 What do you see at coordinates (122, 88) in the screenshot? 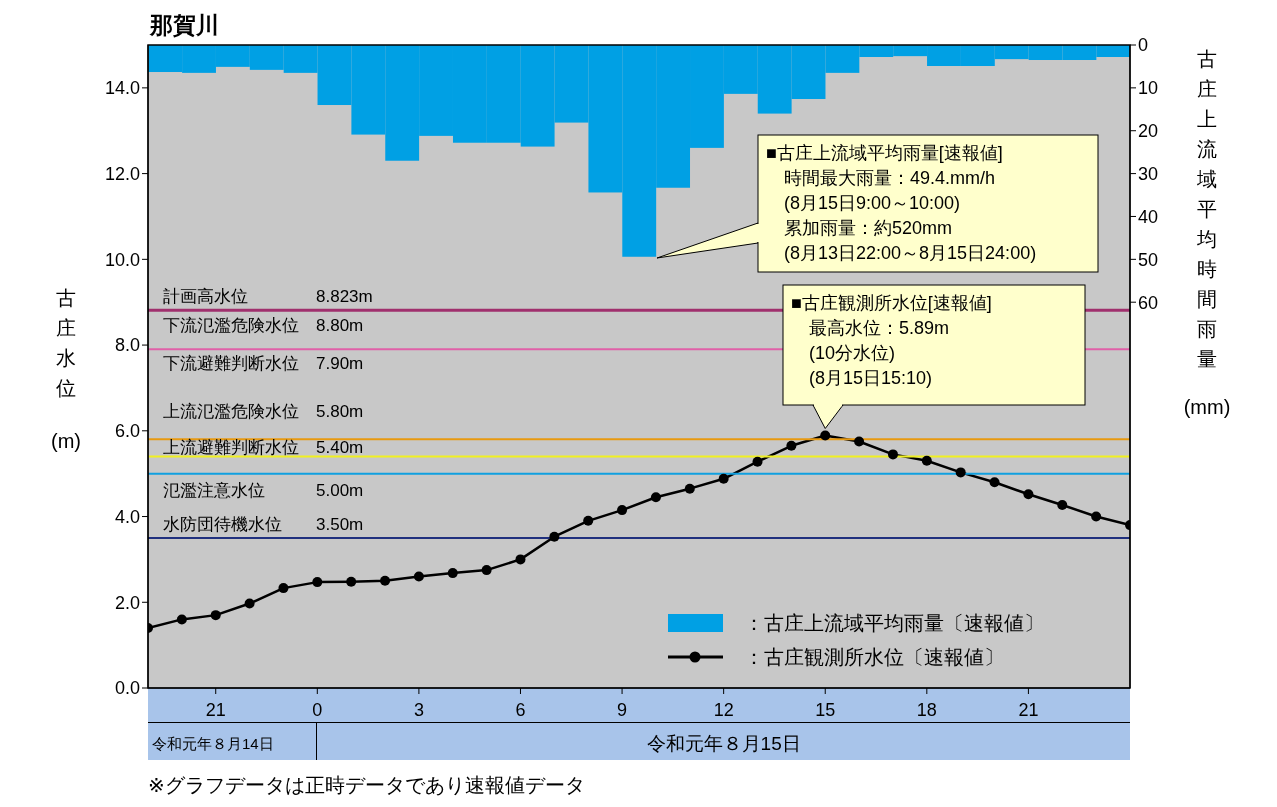
I see `y-tick-label: 14.0` at bounding box center [122, 88].